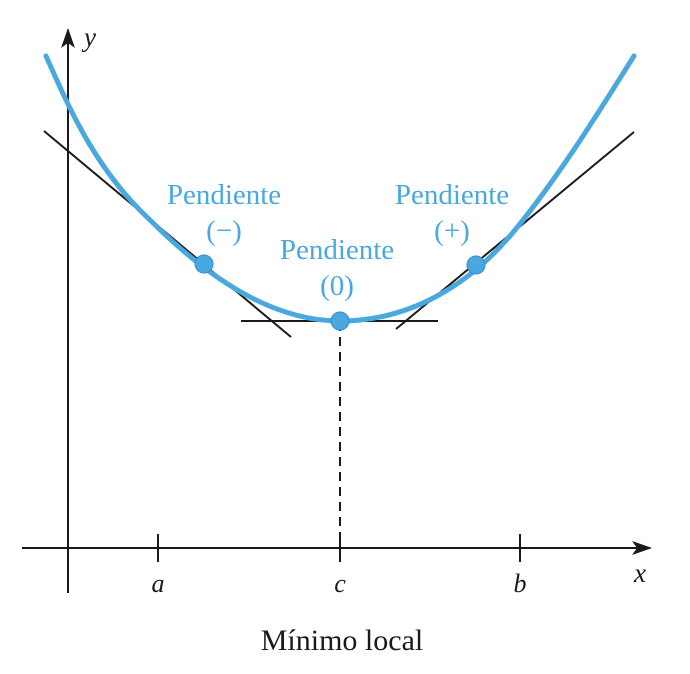 The height and width of the screenshot is (674, 690). Describe the element at coordinates (337, 250) in the screenshot. I see `annotation-center-line1: Pendiente` at that location.